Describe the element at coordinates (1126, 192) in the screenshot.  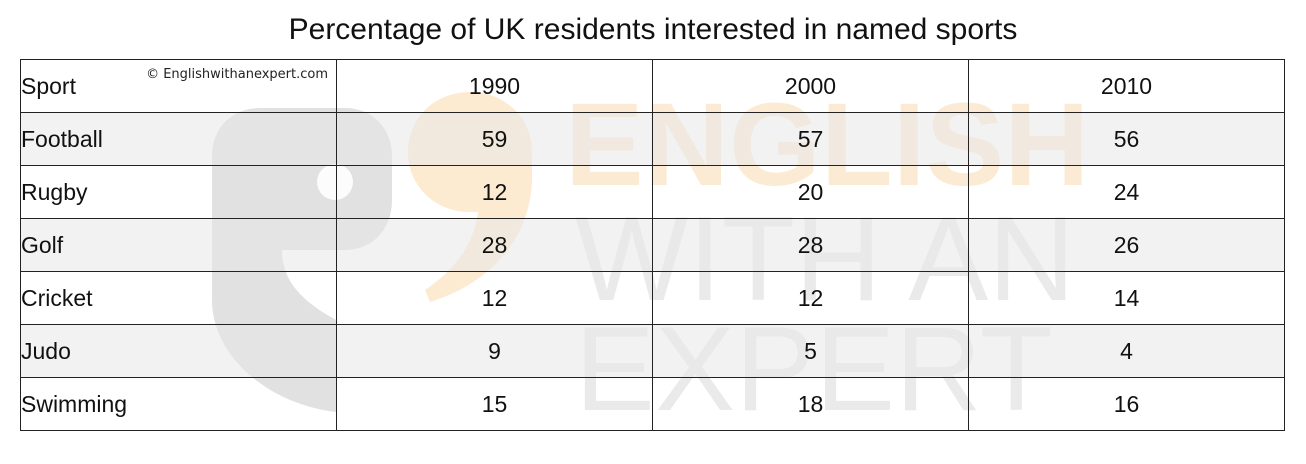
I see `cell-value: 24` at that location.